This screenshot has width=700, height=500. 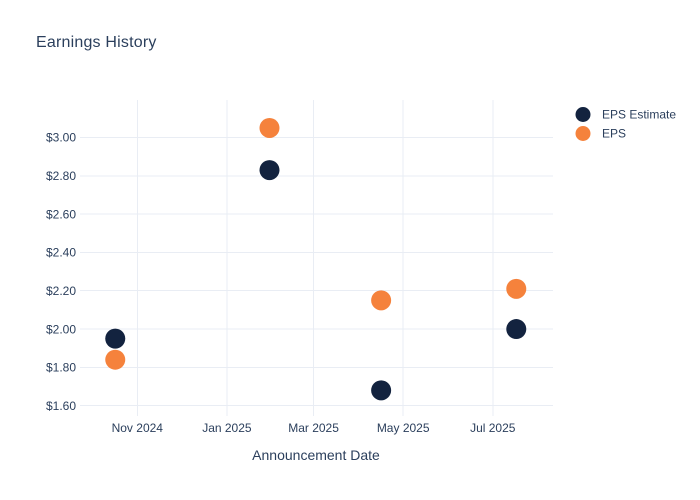 I want to click on legend-label-eps-estimate: EPS Estimate, so click(x=639, y=115).